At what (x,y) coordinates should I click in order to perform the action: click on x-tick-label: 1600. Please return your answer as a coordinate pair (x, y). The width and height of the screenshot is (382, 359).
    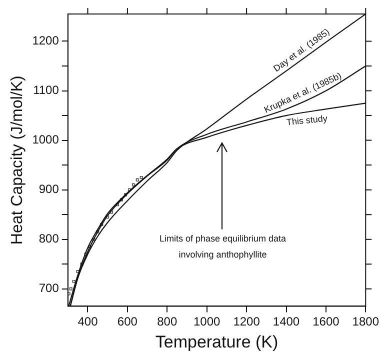
    Looking at the image, I should click on (326, 321).